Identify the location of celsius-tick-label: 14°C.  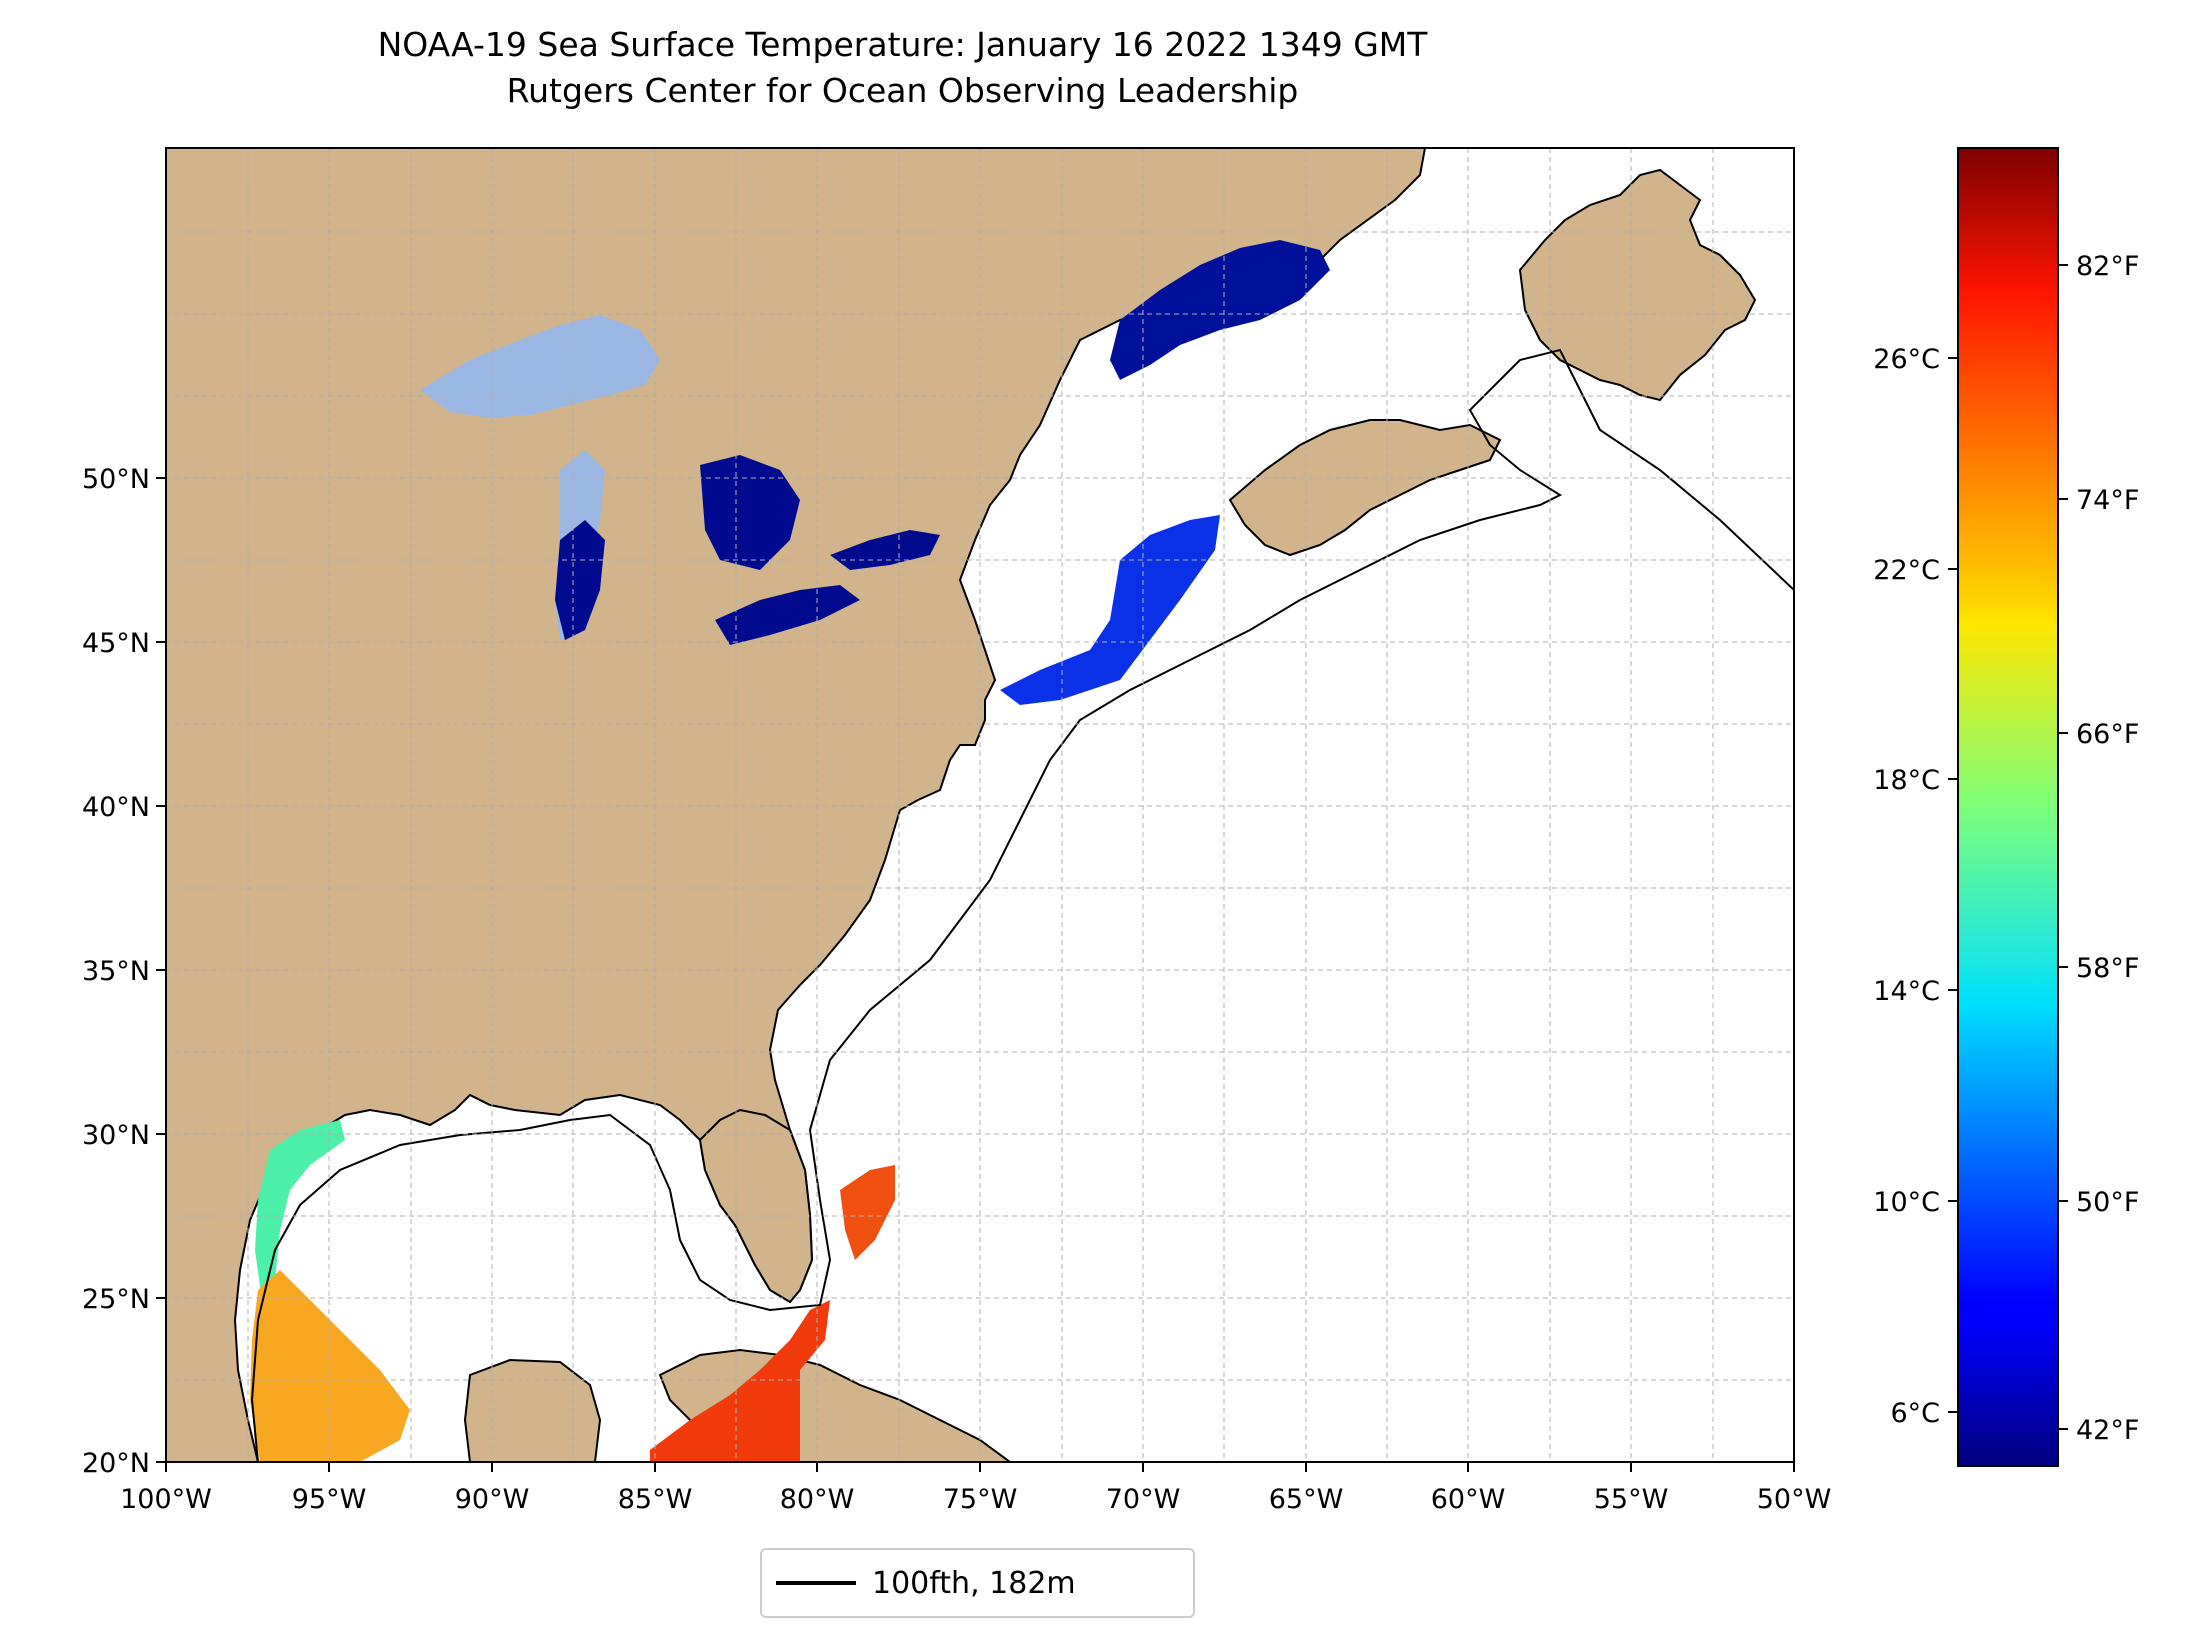
(1906, 991).